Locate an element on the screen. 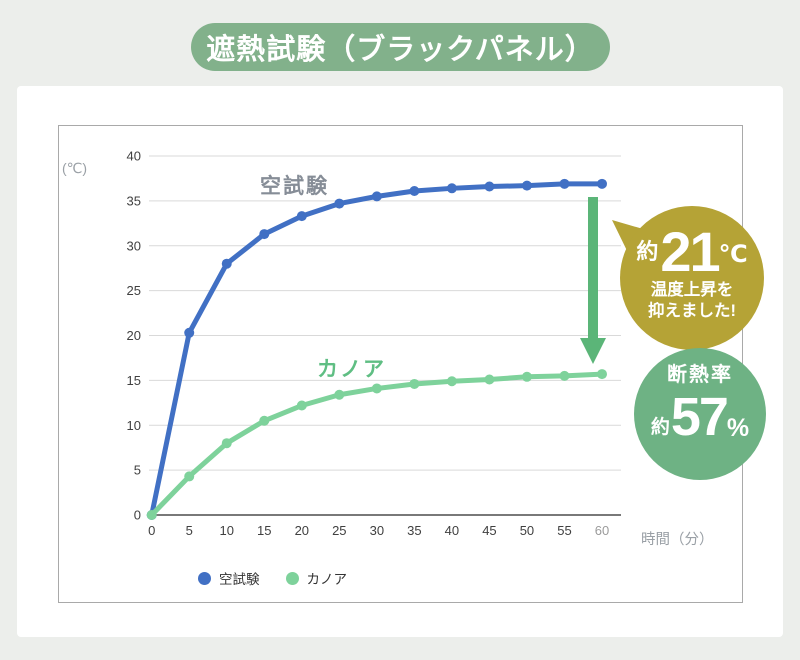 This screenshot has width=800, height=660. legend-label-blank-test: 空試験 is located at coordinates (239, 579).